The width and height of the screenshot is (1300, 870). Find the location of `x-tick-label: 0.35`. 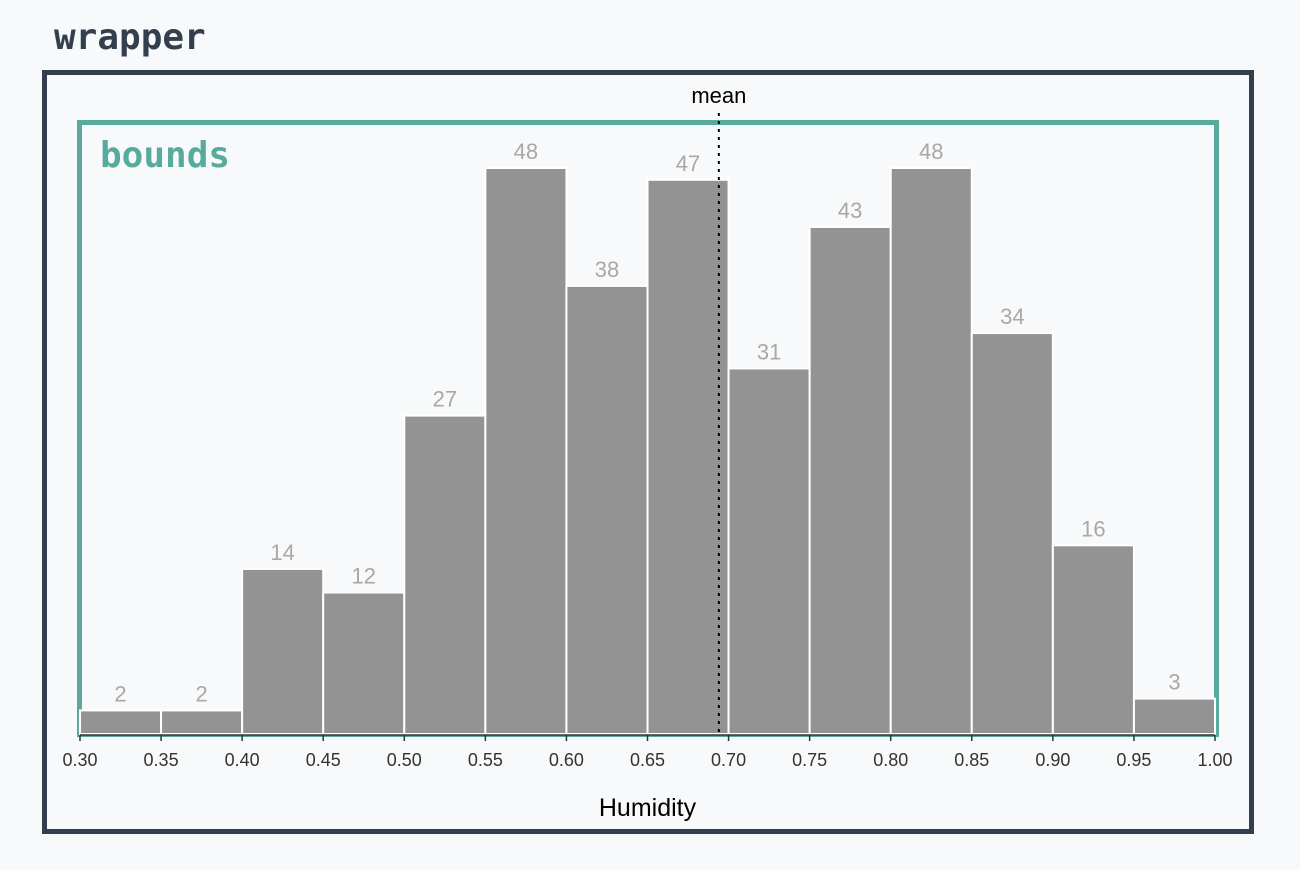

x-tick-label: 0.35 is located at coordinates (161, 760).